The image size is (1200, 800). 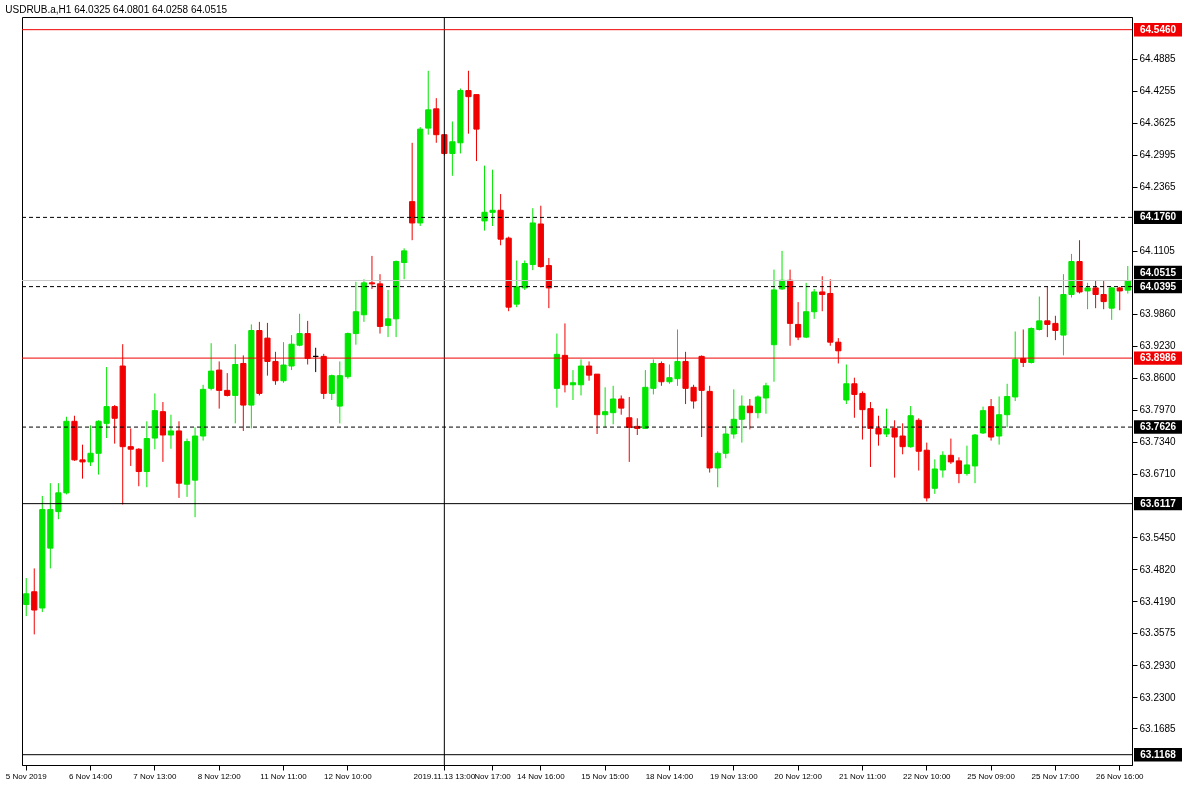 What do you see at coordinates (1158, 378) in the screenshot?
I see `y-tick-label: 63.8600` at bounding box center [1158, 378].